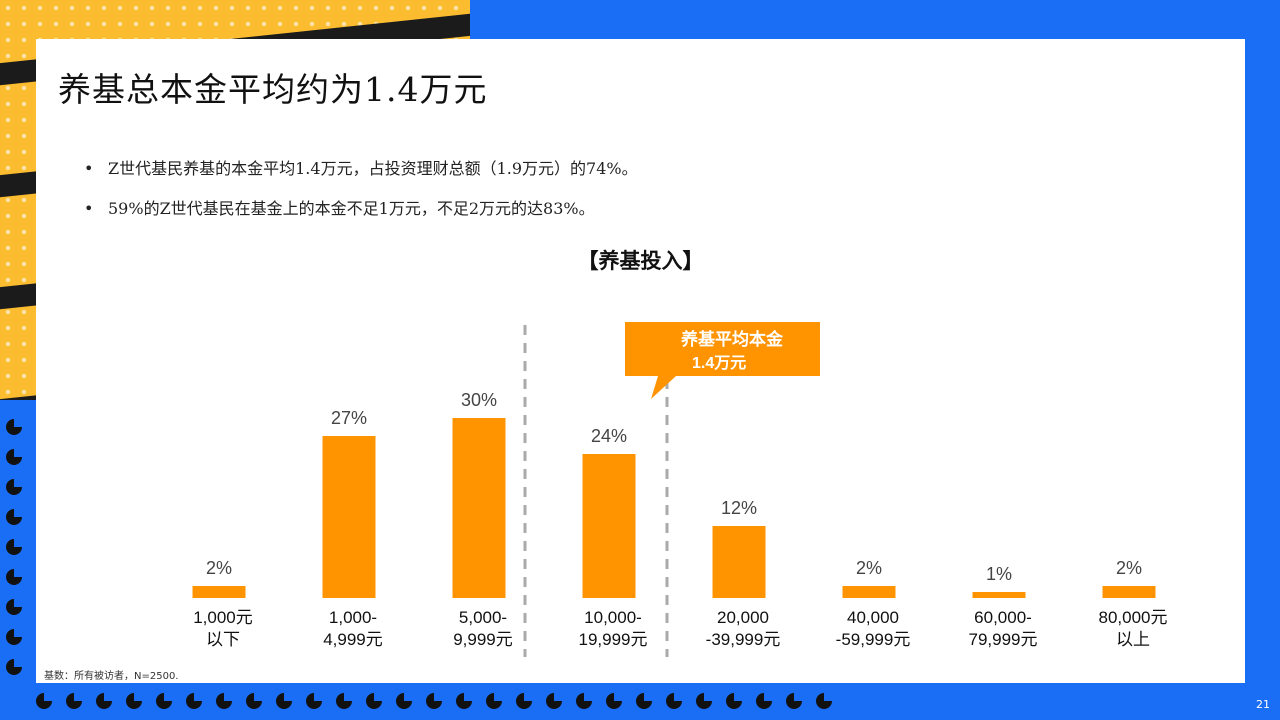  Describe the element at coordinates (743, 617) in the screenshot. I see `tick-label: 20,000` at that location.